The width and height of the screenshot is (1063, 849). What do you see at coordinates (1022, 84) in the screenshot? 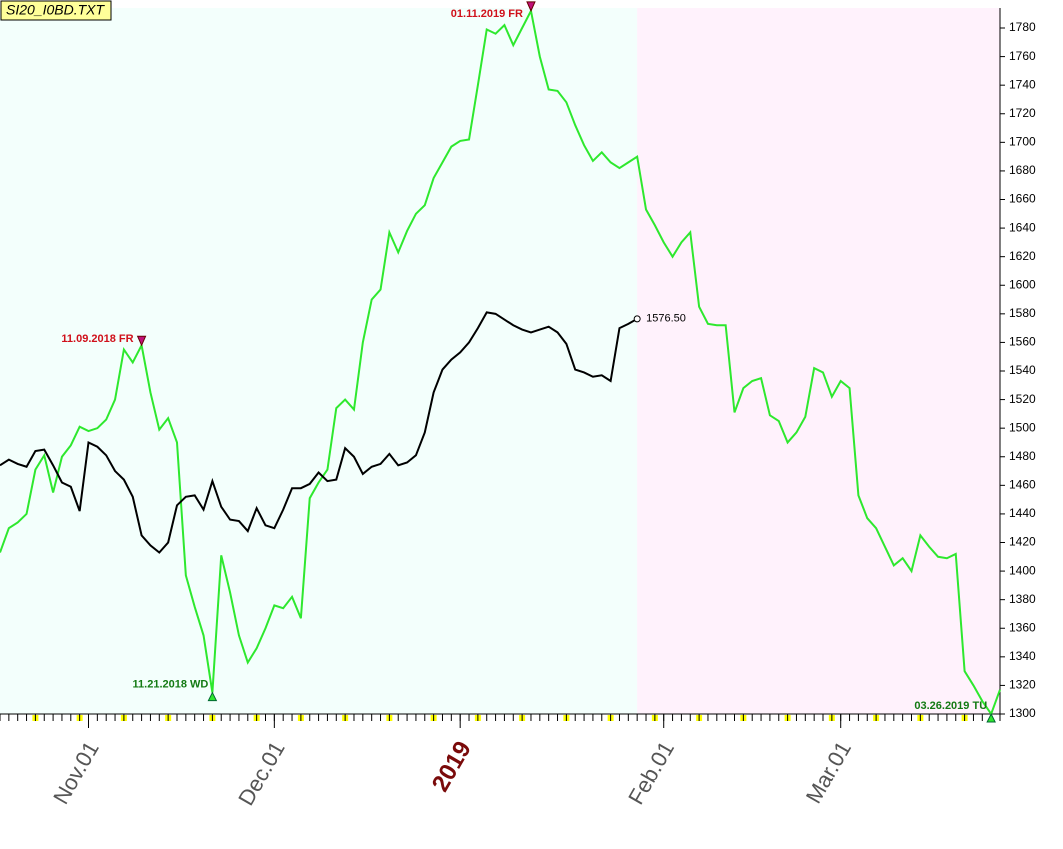
I see `y-tick-label: 1740` at bounding box center [1022, 84].